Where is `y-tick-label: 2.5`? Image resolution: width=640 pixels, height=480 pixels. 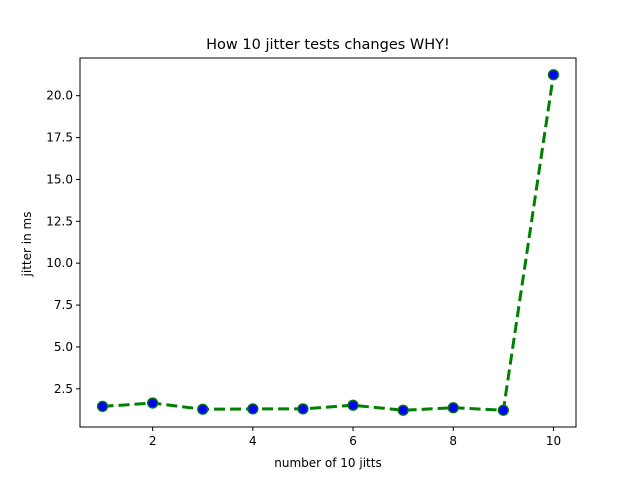 y-tick-label: 2.5 is located at coordinates (63, 389).